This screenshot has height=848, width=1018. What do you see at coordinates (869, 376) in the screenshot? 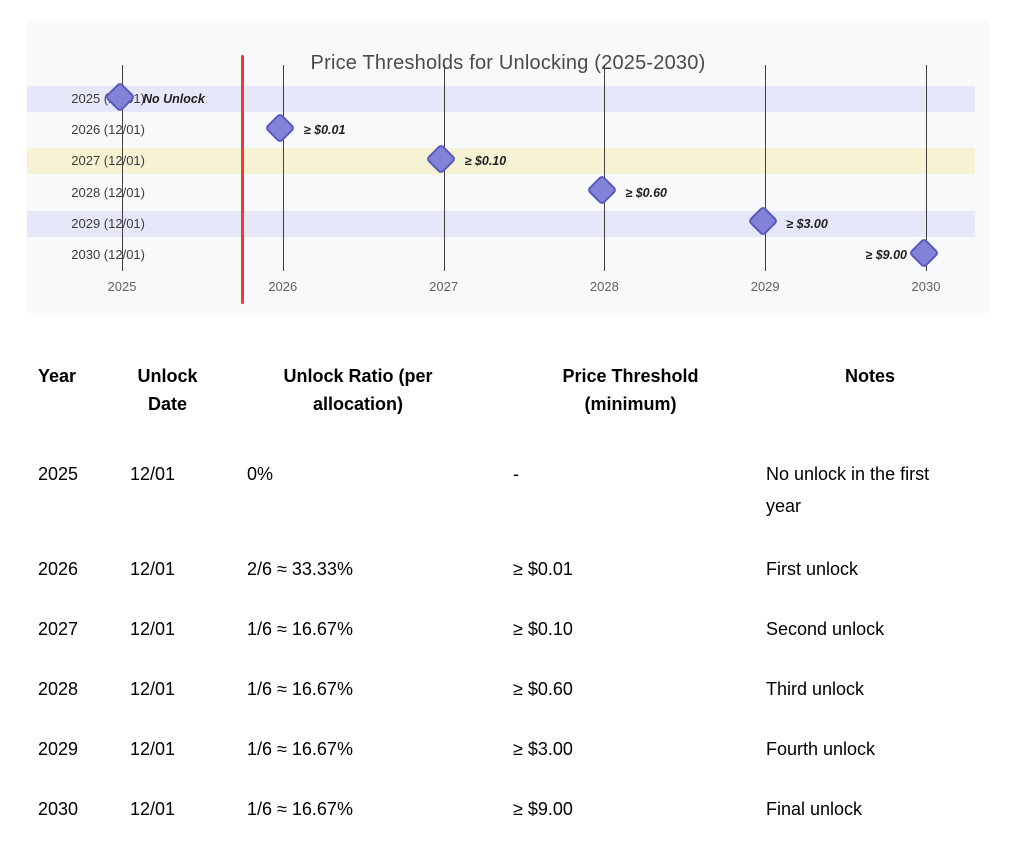
I see `table-header-text: Notes` at bounding box center [869, 376].